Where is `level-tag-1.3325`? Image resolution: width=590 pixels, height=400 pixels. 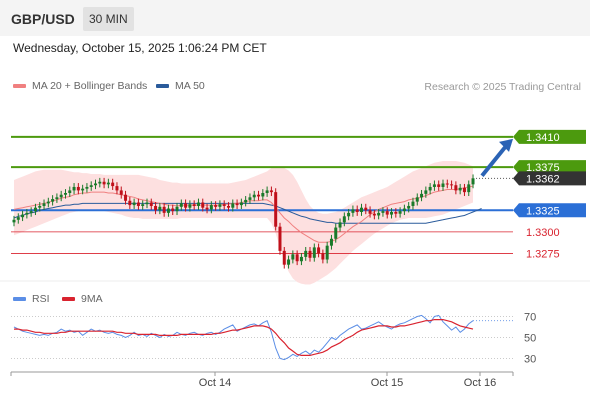 level-tag-1.3325 is located at coordinates (549, 210).